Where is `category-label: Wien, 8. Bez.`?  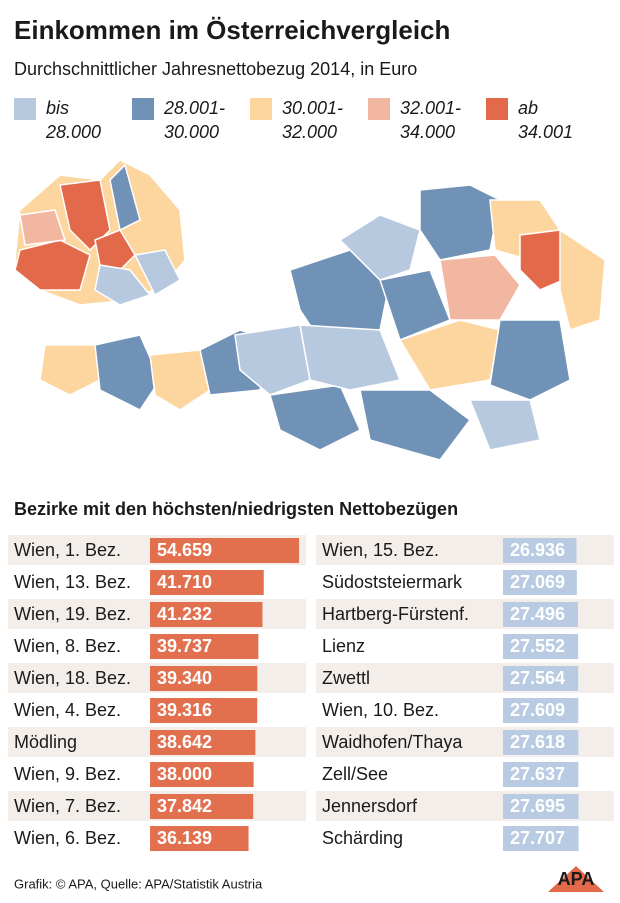
category-label: Wien, 8. Bez. is located at coordinates (67, 646).